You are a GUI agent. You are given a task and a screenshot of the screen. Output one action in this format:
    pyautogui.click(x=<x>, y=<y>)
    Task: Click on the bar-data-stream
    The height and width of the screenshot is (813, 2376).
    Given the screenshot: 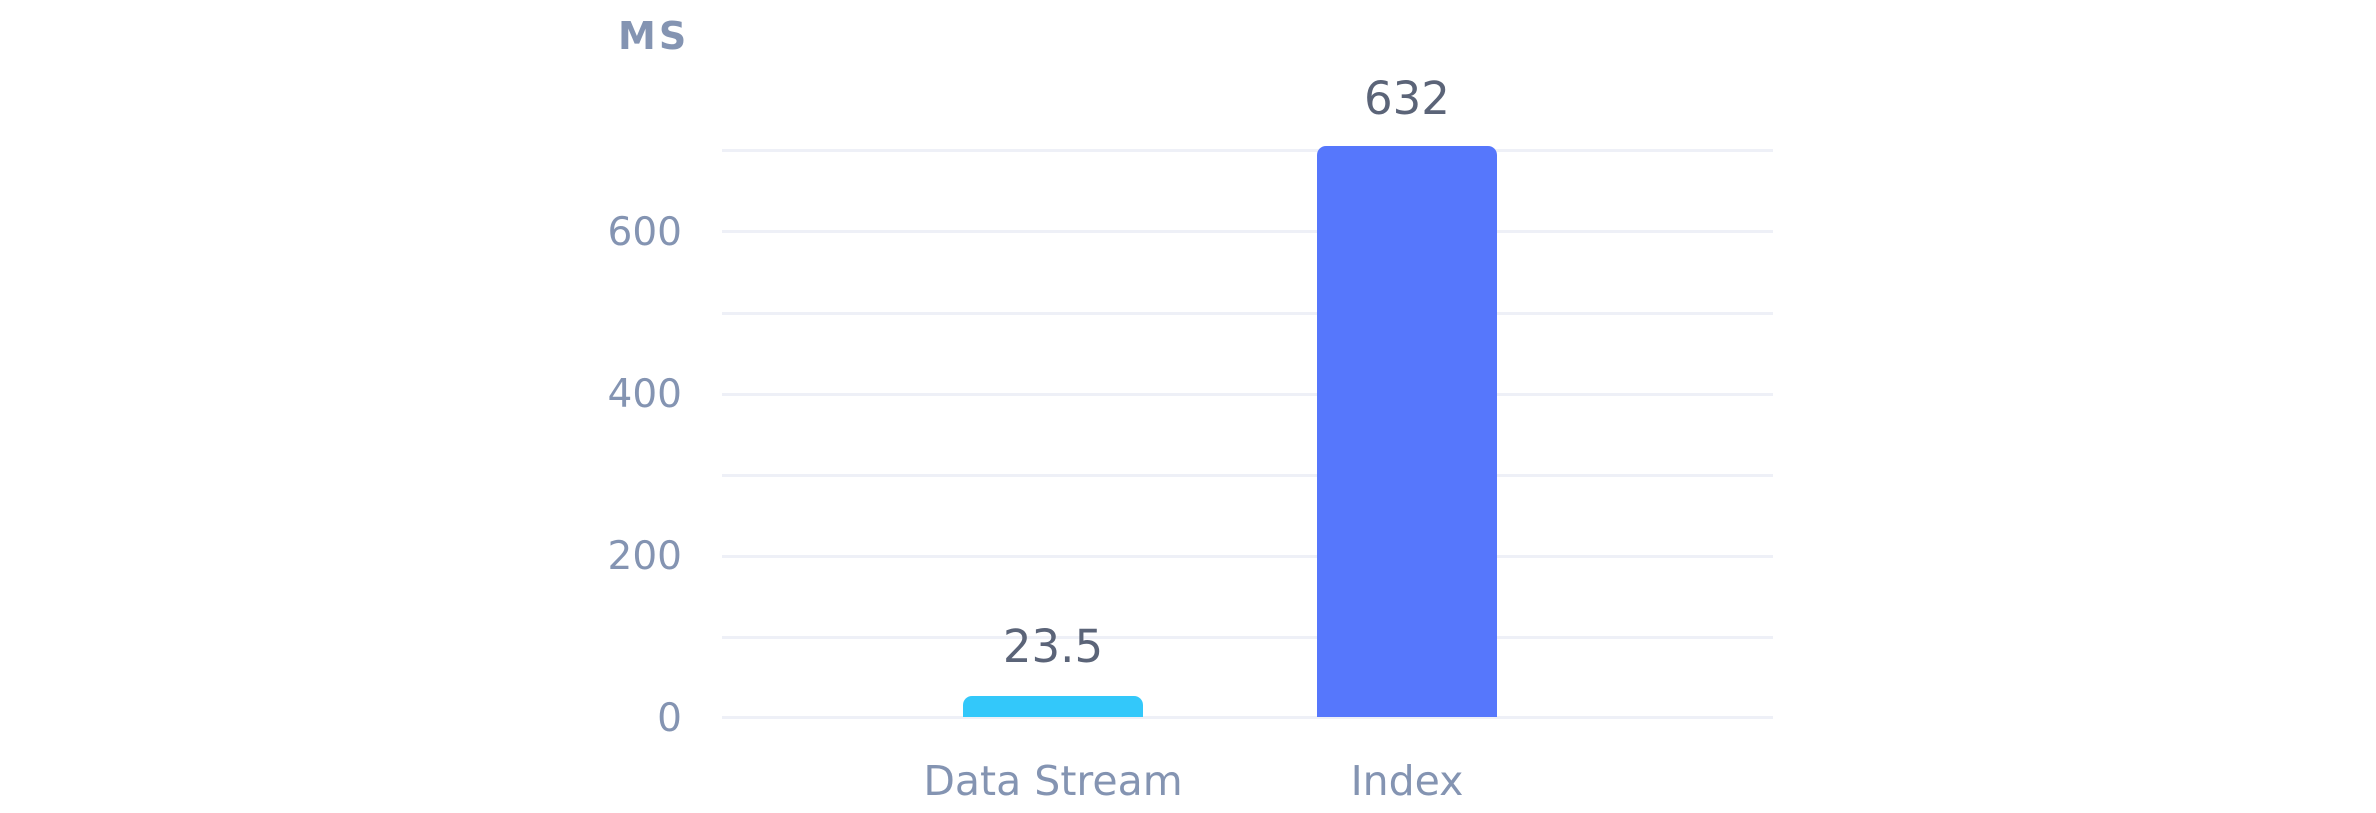 What is the action you would take?
    pyautogui.click(x=1053, y=706)
    